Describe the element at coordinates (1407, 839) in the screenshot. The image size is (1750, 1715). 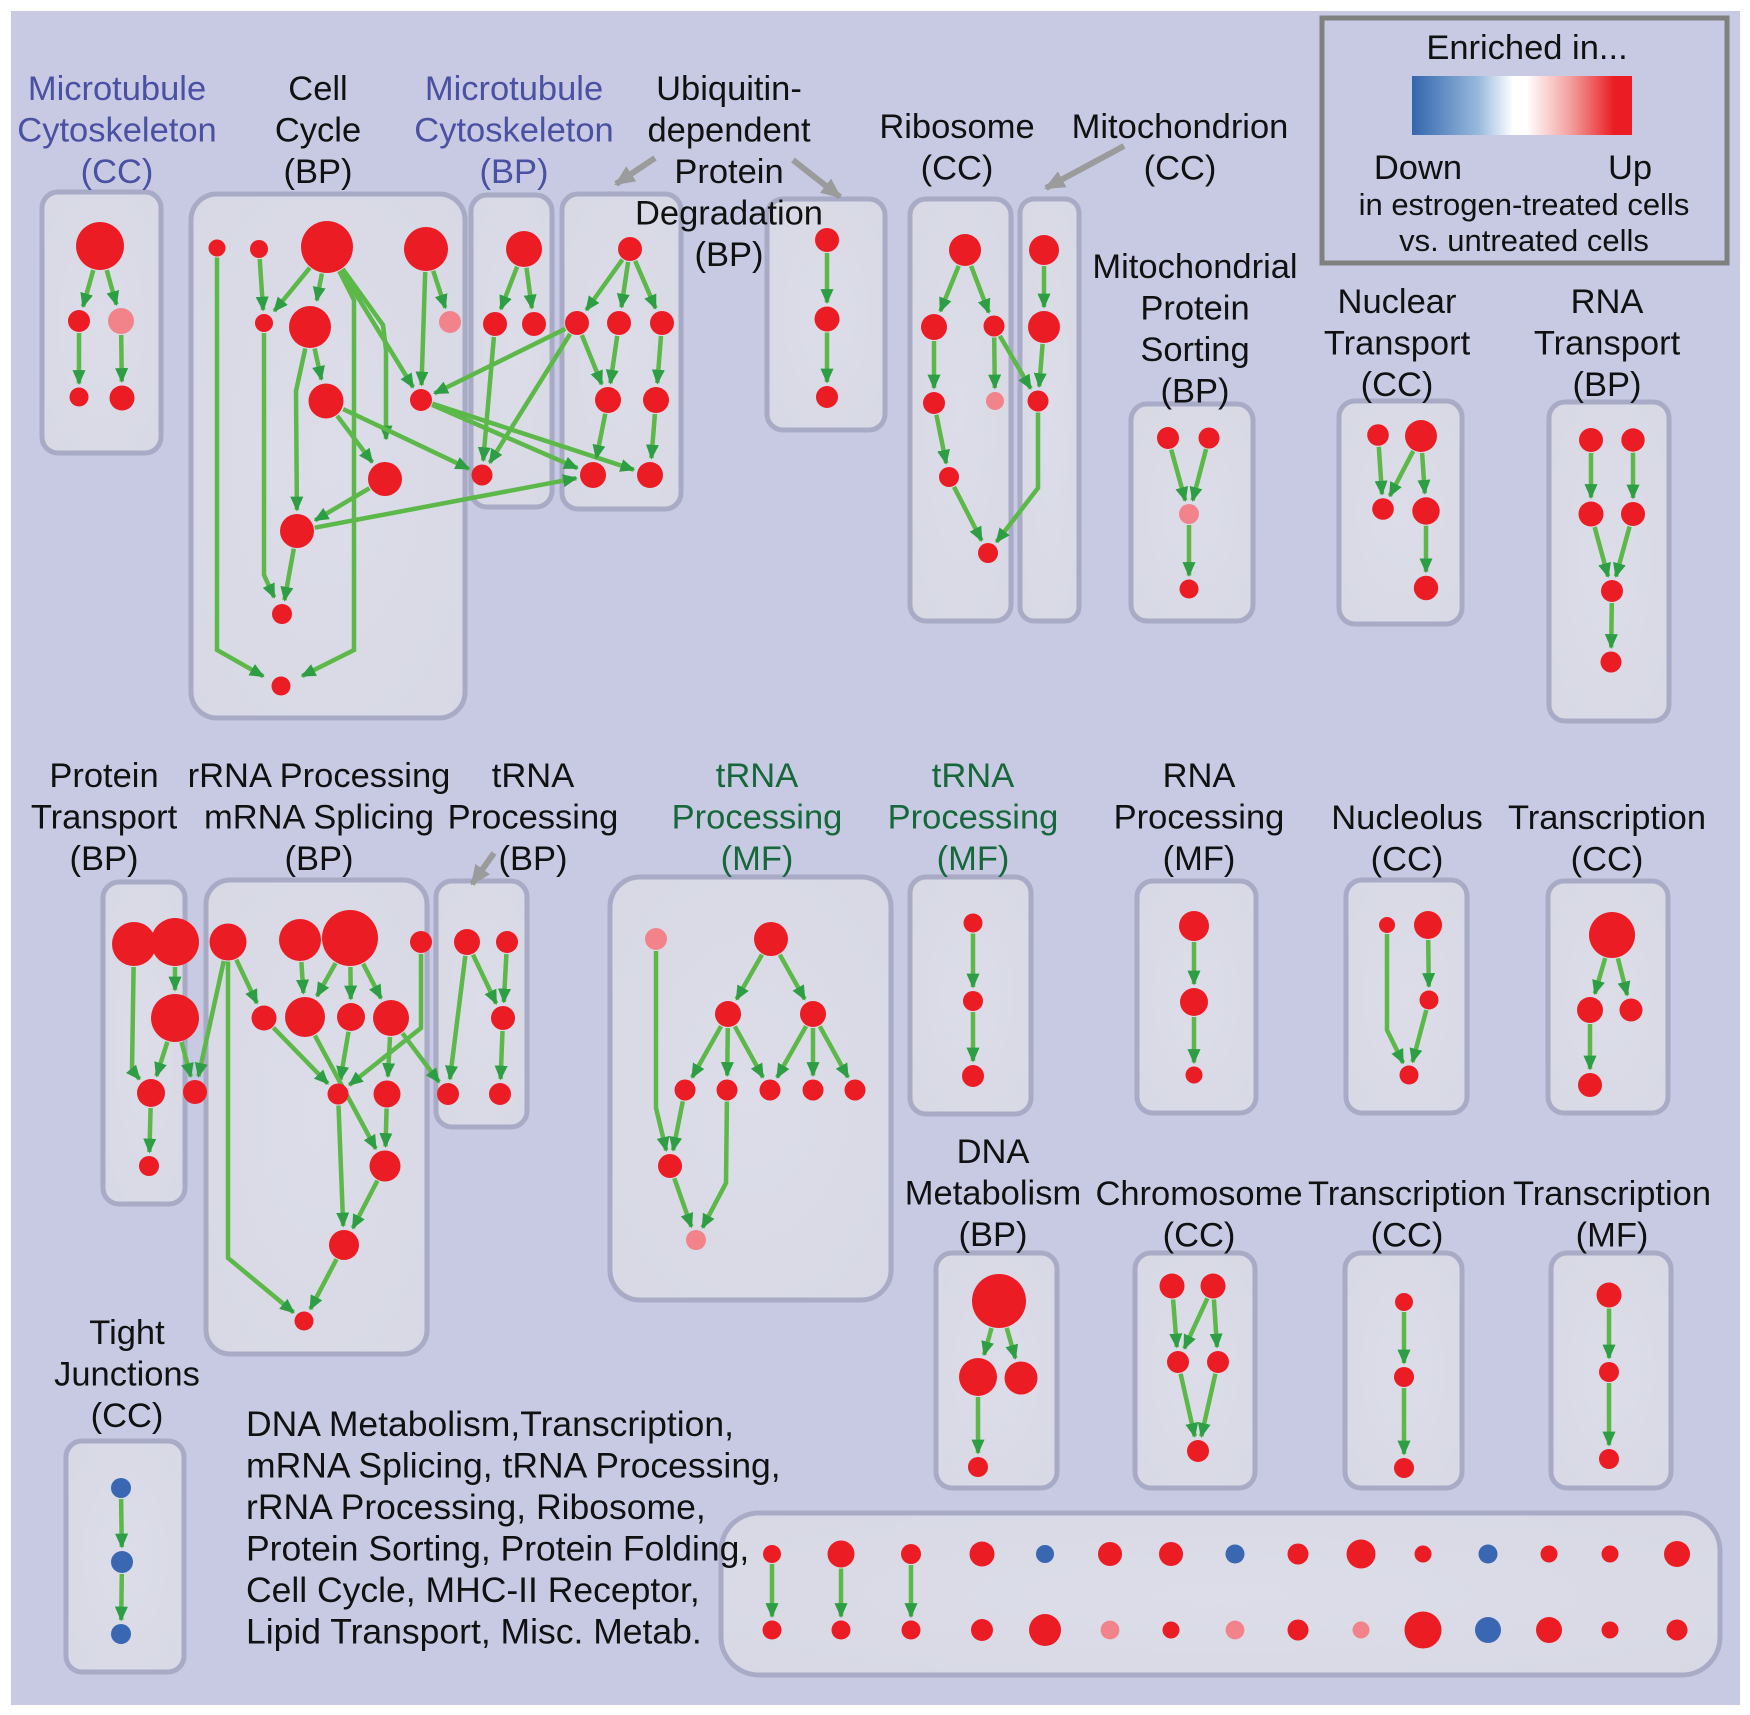
I see `svg-text:Nucleolus(CC): Nucleolus (CC)` at that location.